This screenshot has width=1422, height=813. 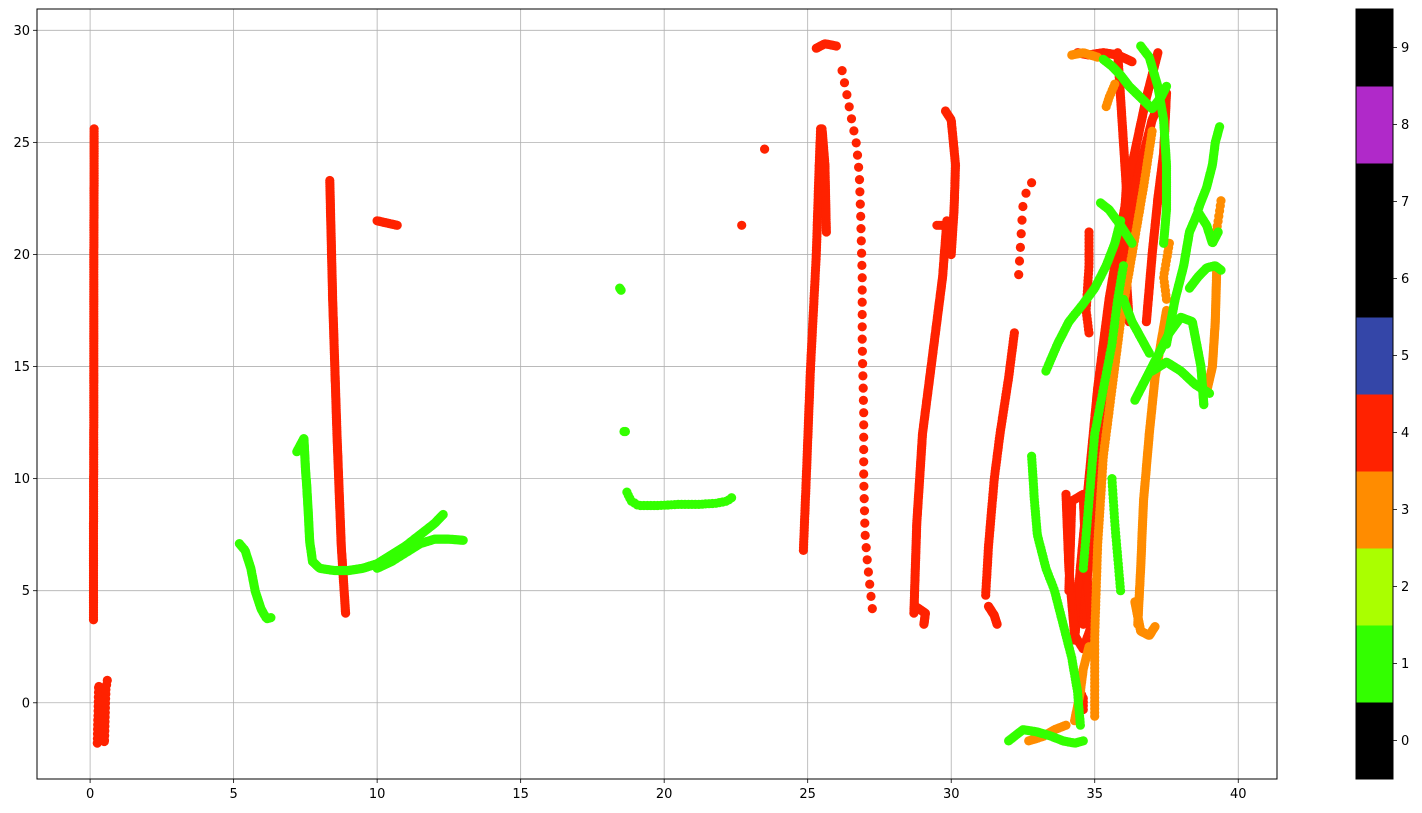 I want to click on x-tick-label: 5, so click(x=233, y=794).